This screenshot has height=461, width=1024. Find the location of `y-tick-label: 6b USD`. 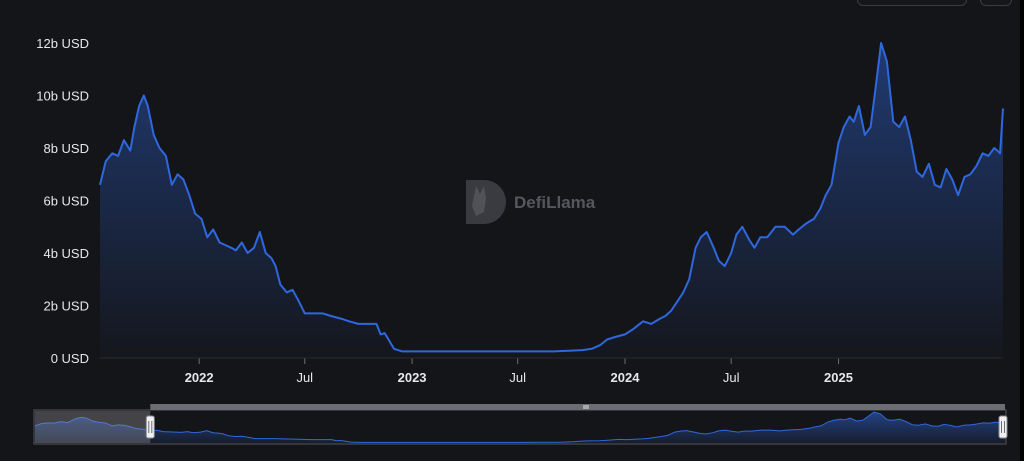

y-tick-label: 6b USD is located at coordinates (66, 201).